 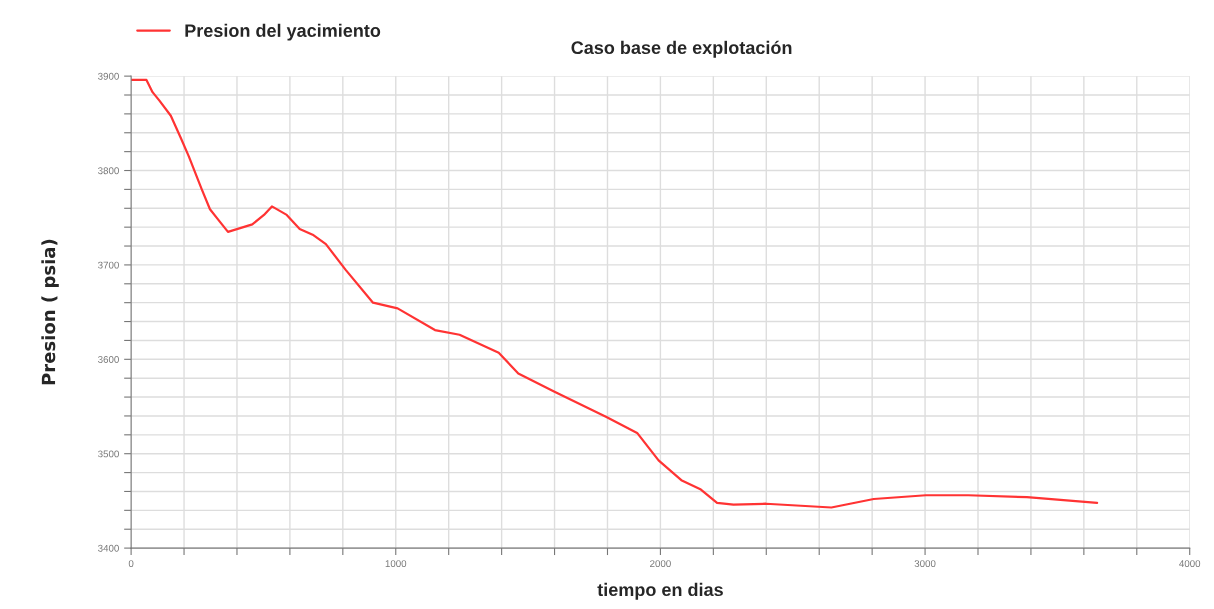 What do you see at coordinates (1190, 564) in the screenshot?
I see `x-tick-label: 4000` at bounding box center [1190, 564].